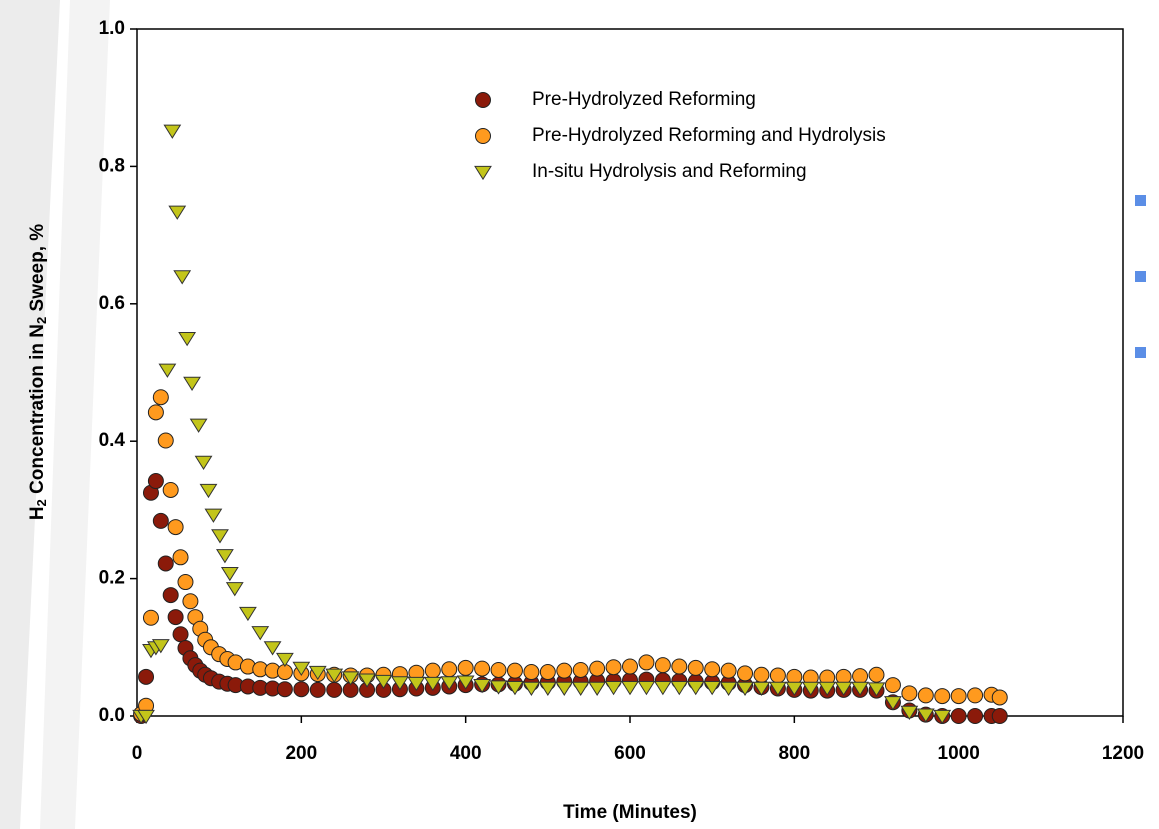 The image size is (1159, 829). What do you see at coordinates (112, 165) in the screenshot?
I see `y-tick-label: 0.8` at bounding box center [112, 165].